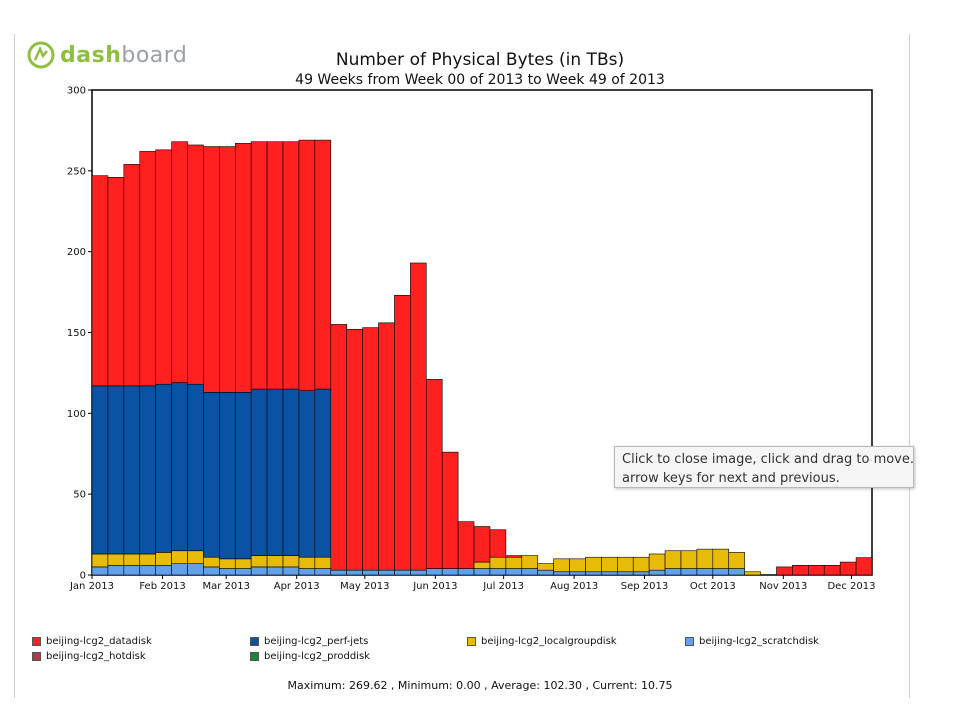 This screenshot has width=960, height=720. Describe the element at coordinates (76, 91) in the screenshot. I see `y-tick-label-300: 300` at that location.